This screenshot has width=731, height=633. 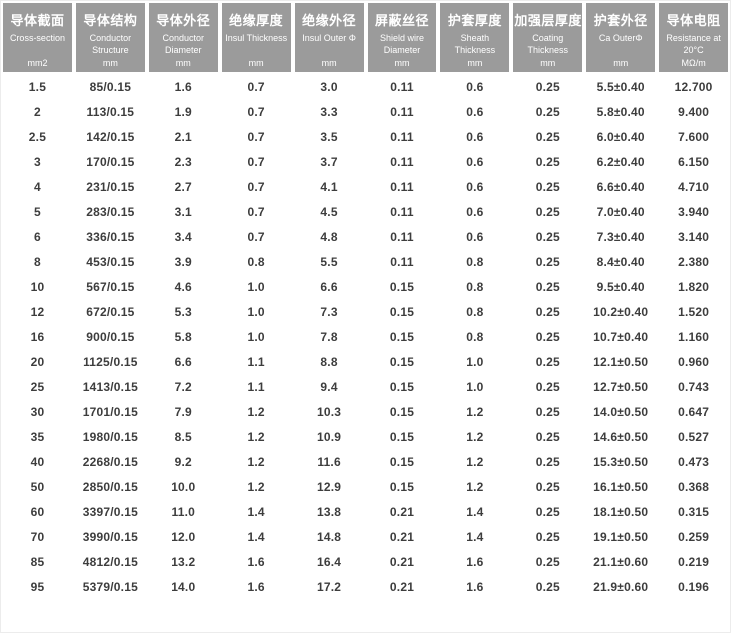 What do you see at coordinates (694, 136) in the screenshot?
I see `table-cell: 7.600` at bounding box center [694, 136].